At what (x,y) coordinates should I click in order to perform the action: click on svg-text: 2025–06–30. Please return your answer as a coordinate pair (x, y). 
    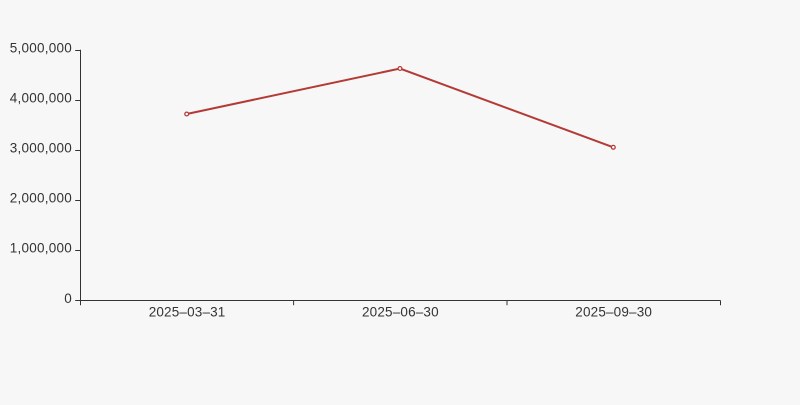
    Looking at the image, I should click on (400, 312).